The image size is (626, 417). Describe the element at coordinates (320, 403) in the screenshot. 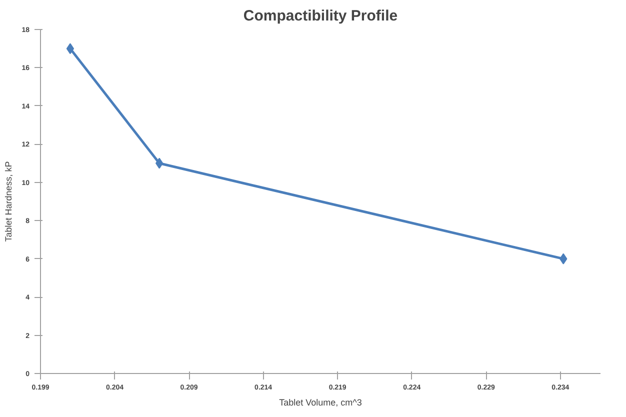

I see `x-axis-title: Tablet Volume, cm^3` at that location.